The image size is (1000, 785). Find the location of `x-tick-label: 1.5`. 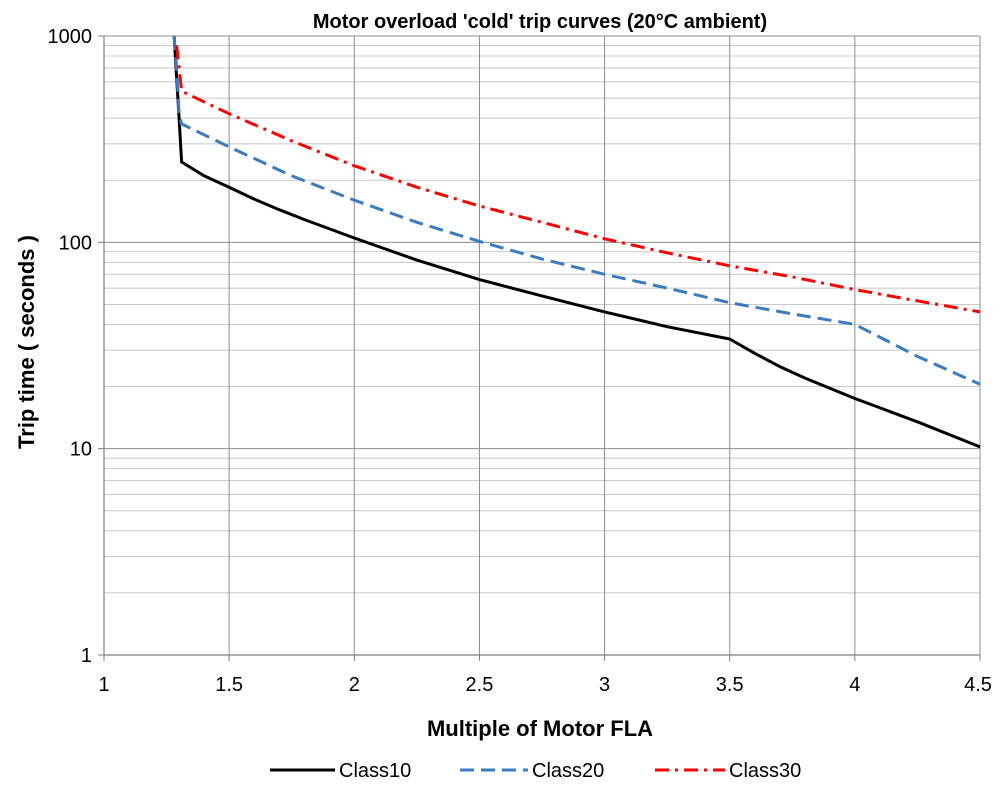

x-tick-label: 1.5 is located at coordinates (229, 685).